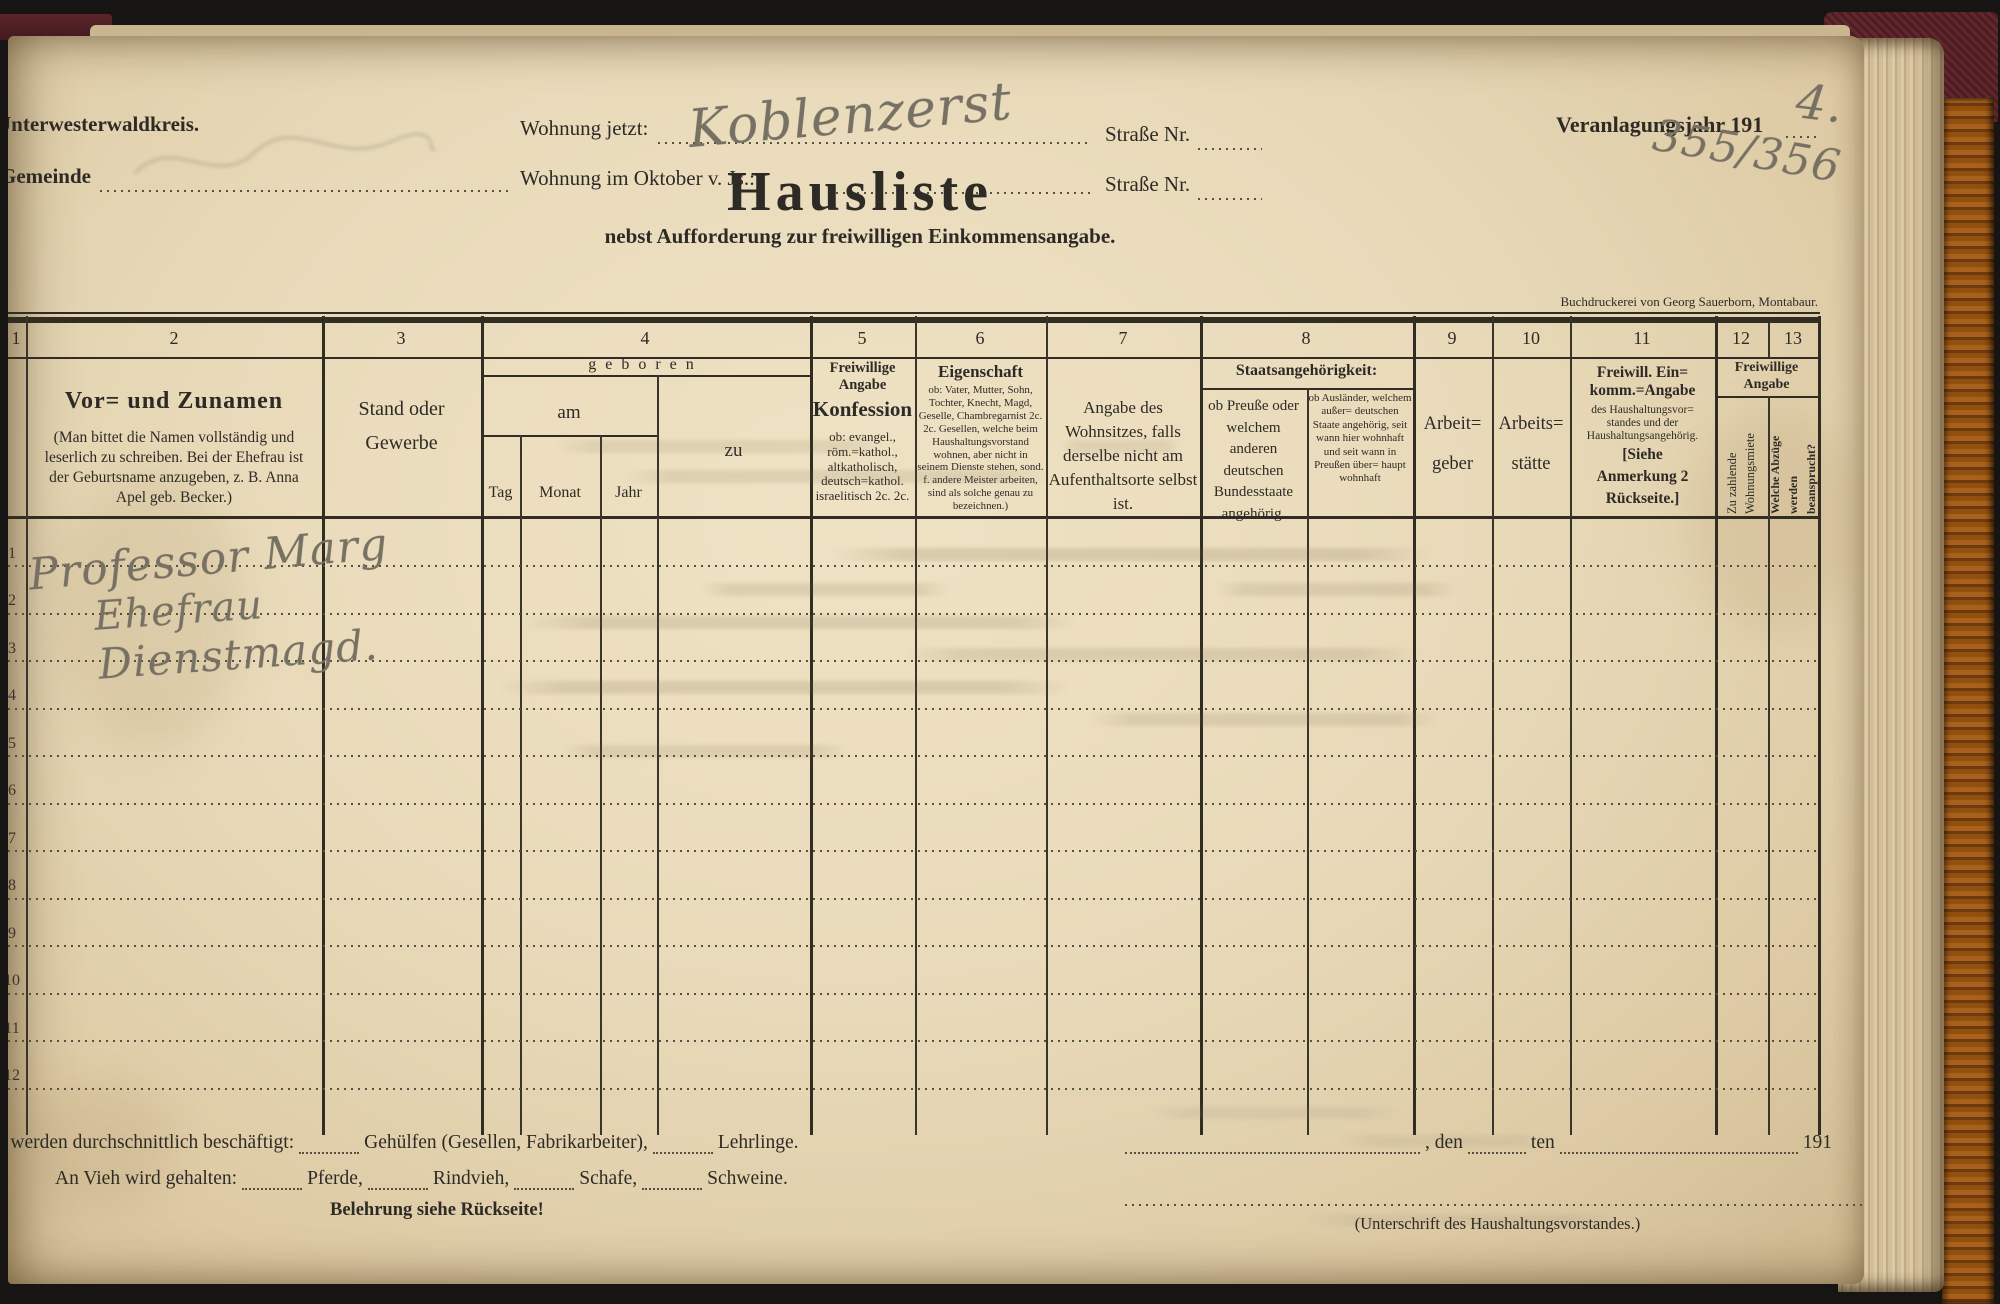 This screenshot has height=1304, width=2000. What do you see at coordinates (12, 553) in the screenshot?
I see `row-number: 1` at bounding box center [12, 553].